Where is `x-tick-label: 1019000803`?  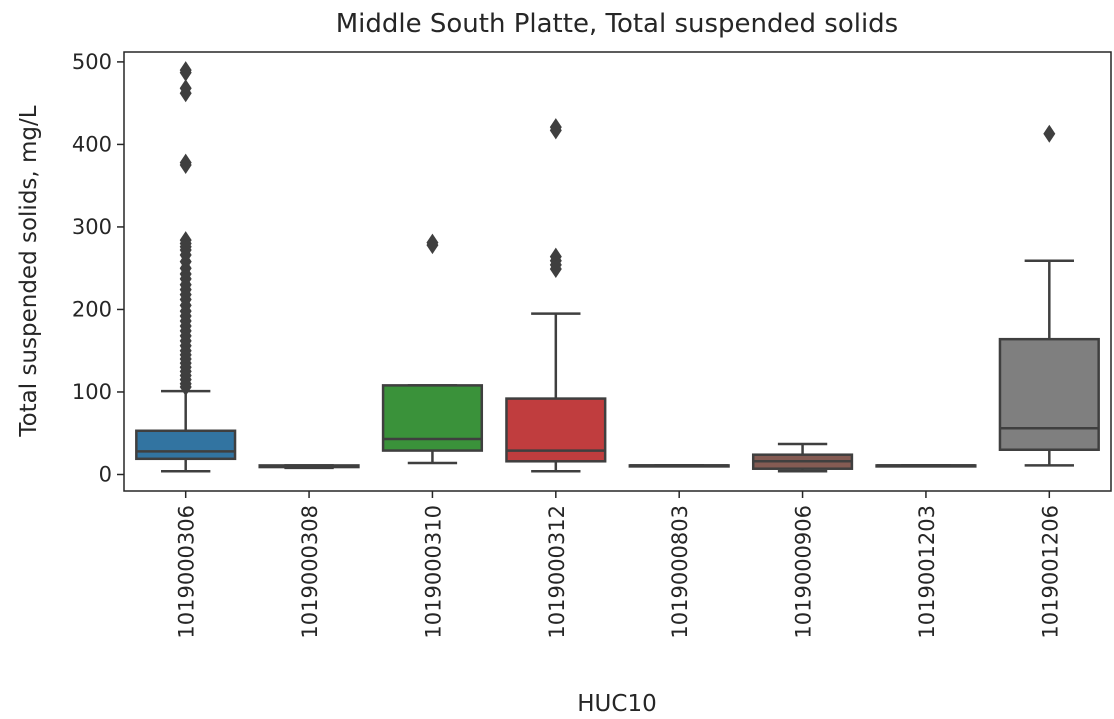
x-tick-label: 1019000803 is located at coordinates (680, 572).